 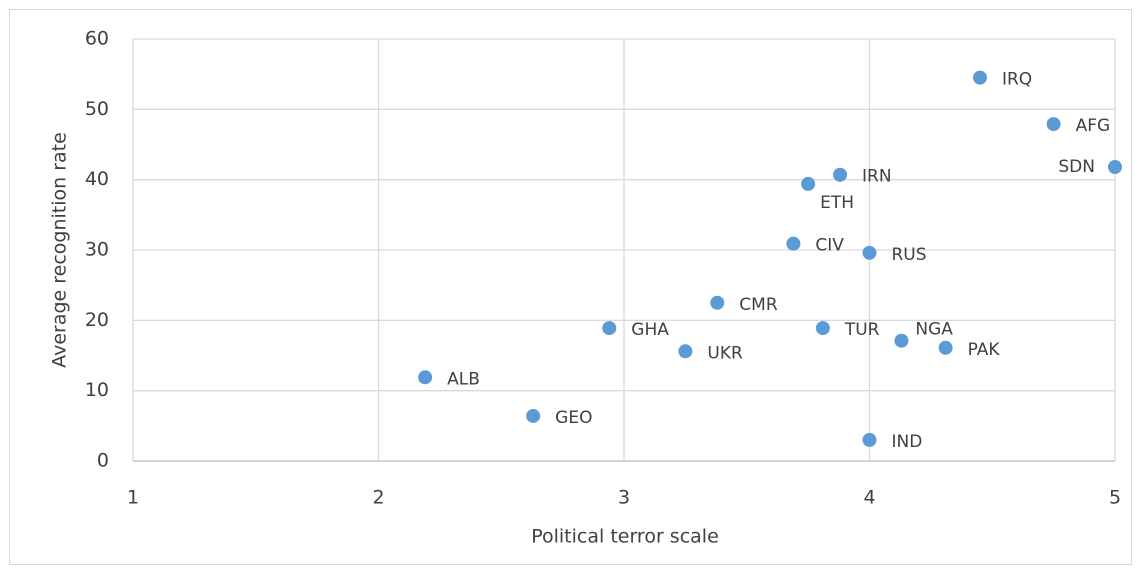 I want to click on x-tick-label: 5, so click(x=1115, y=498).